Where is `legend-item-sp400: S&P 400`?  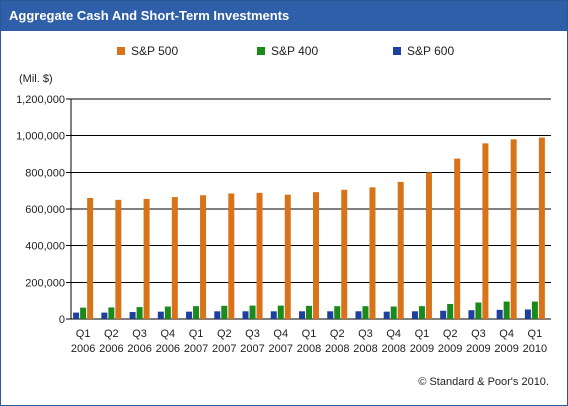 legend-item-sp400: S&P 400 is located at coordinates (287, 51).